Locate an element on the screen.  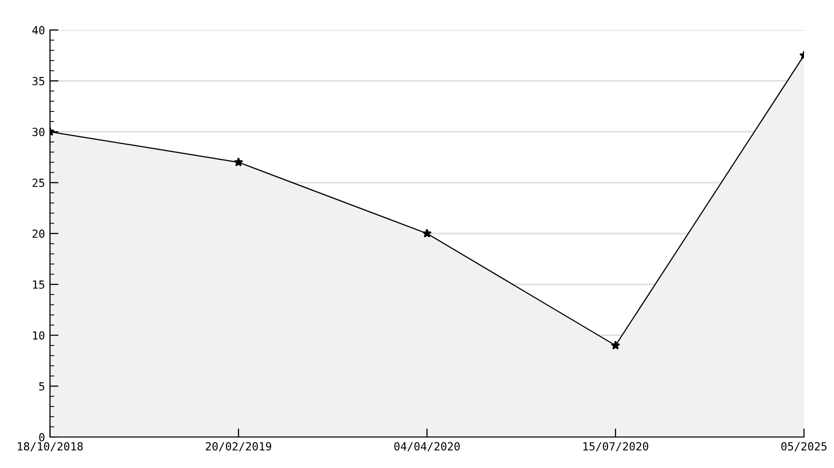
x-tick-label: 15/07/2020 is located at coordinates (615, 447).